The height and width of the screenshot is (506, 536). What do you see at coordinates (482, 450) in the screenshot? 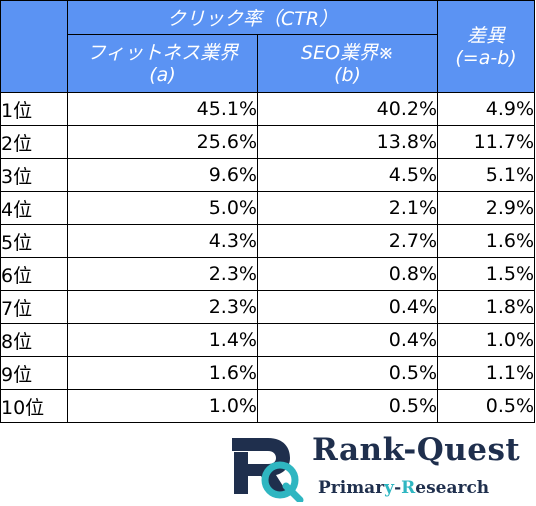
I see `logo-title-part2: uest` at bounding box center [482, 450].